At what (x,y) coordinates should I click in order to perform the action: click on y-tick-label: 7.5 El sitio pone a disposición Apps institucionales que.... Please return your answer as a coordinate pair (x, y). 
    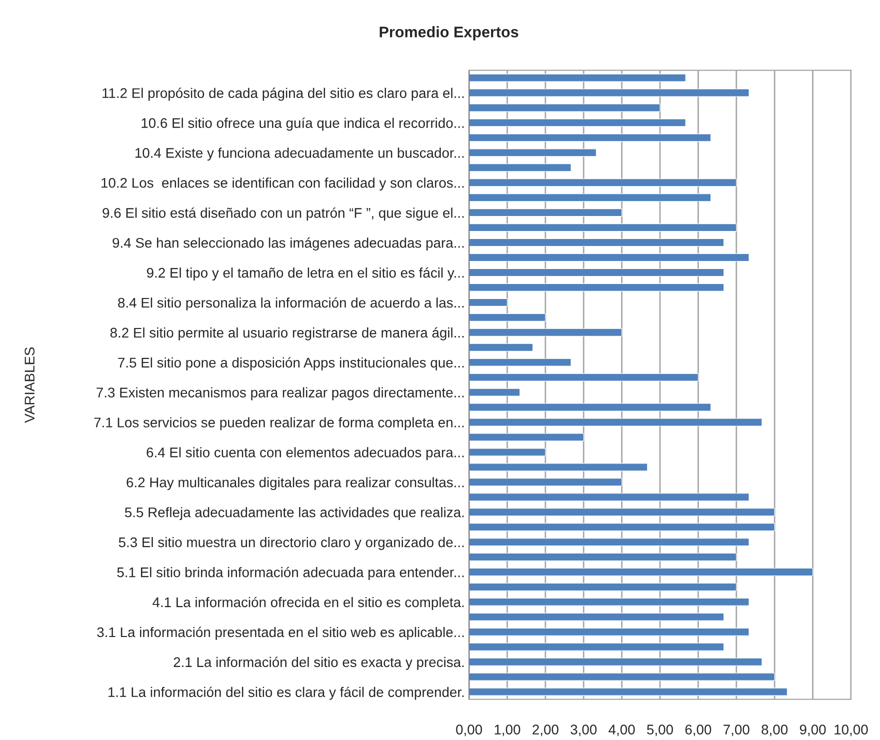
    Looking at the image, I should click on (291, 363).